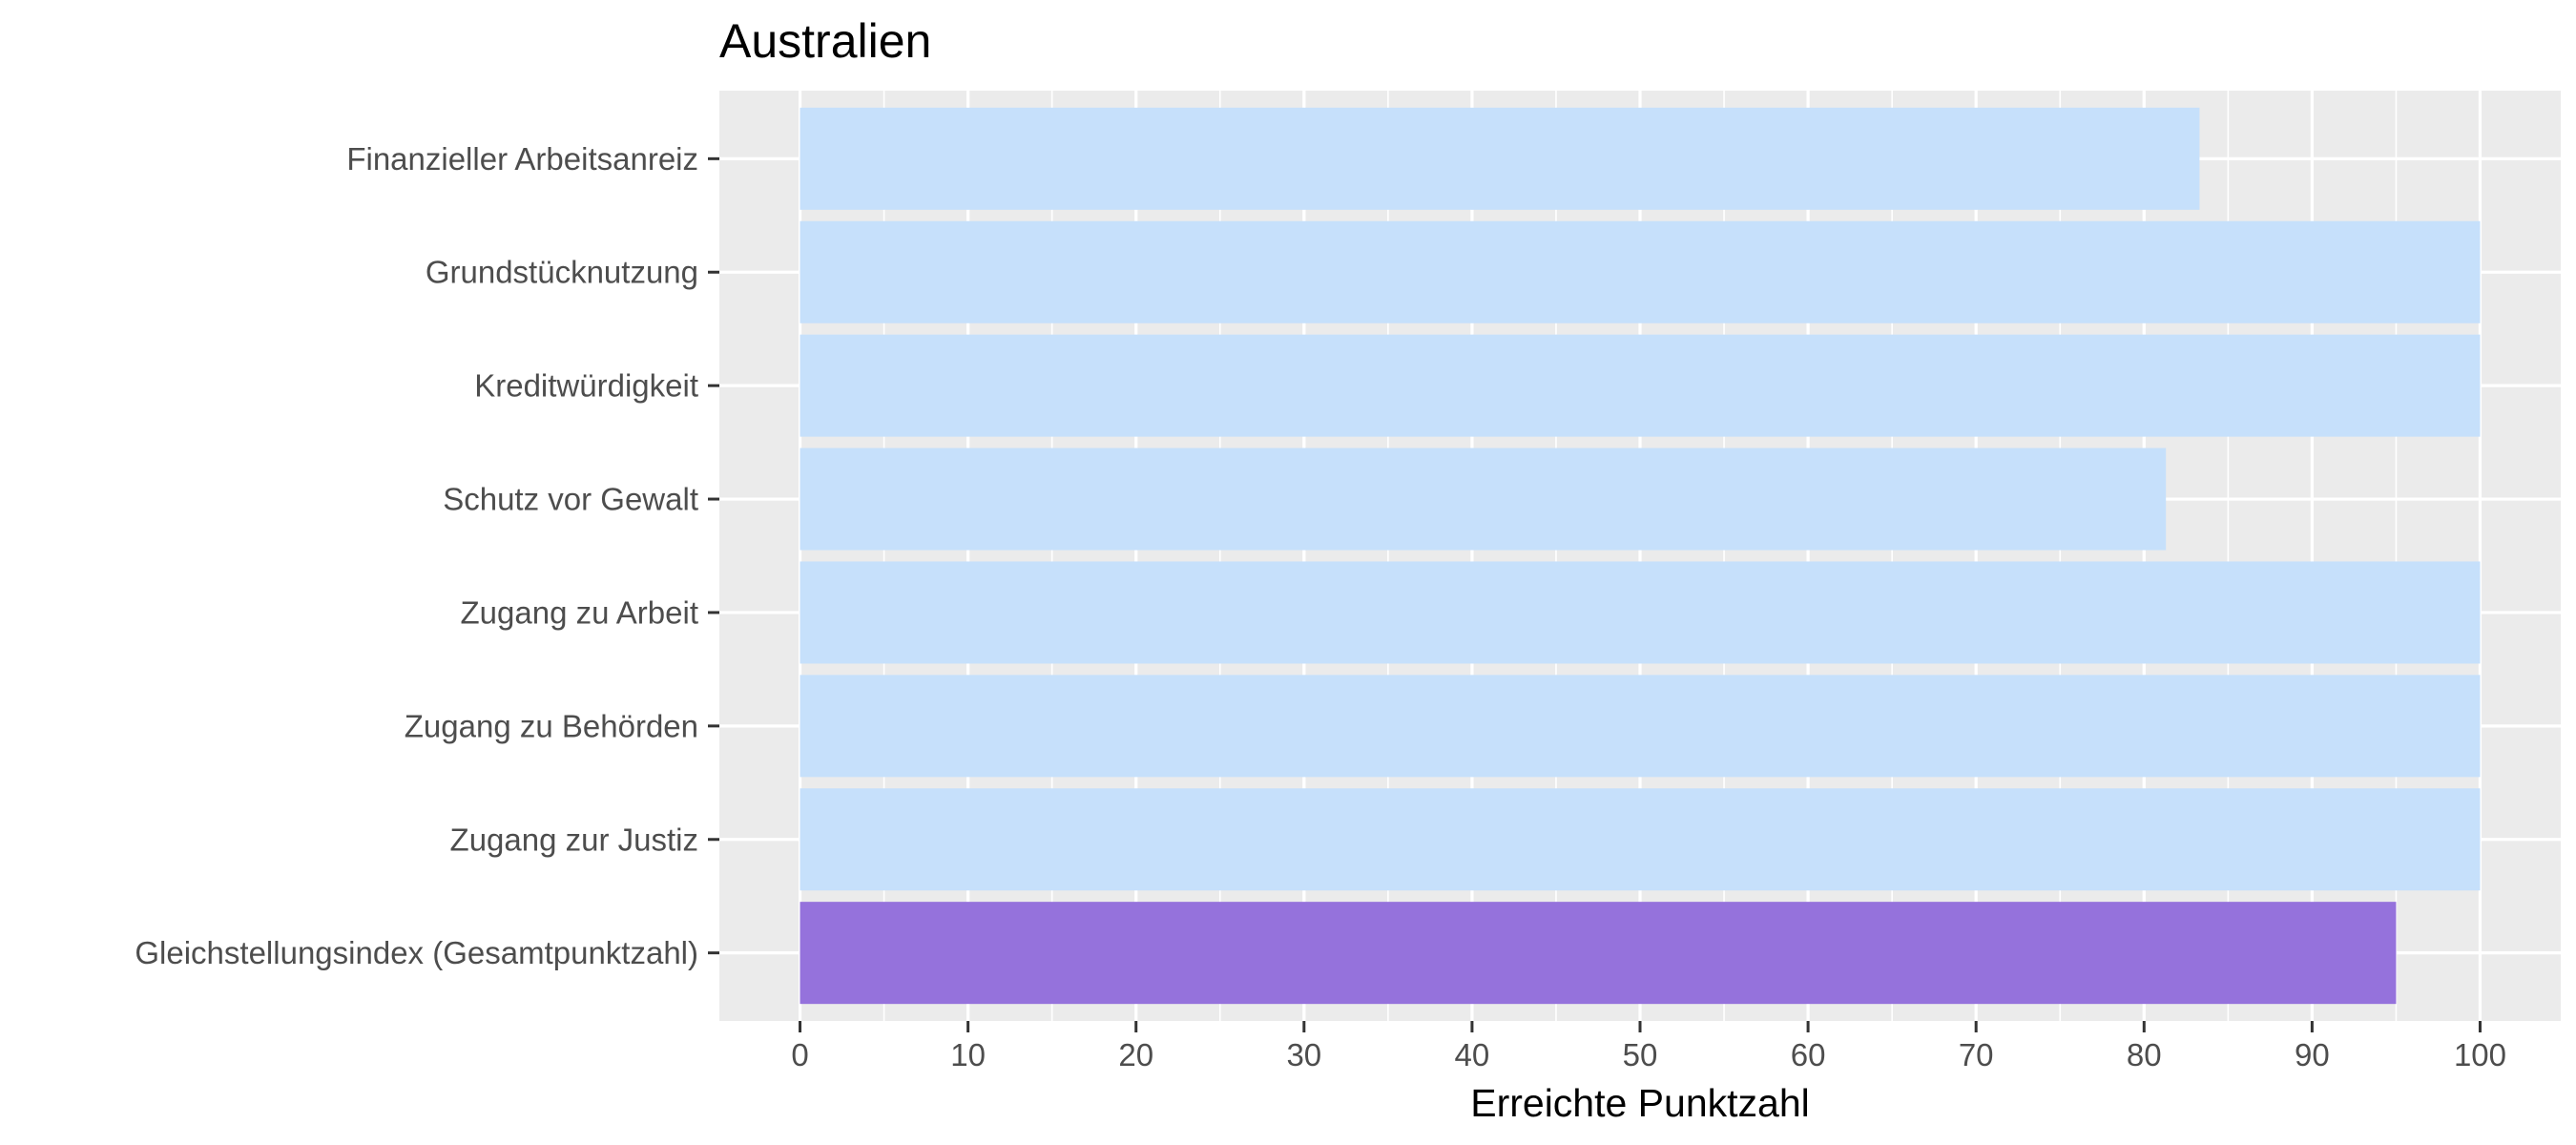 This screenshot has height=1145, width=2576. What do you see at coordinates (1640, 1055) in the screenshot?
I see `x-tick-label: 50` at bounding box center [1640, 1055].